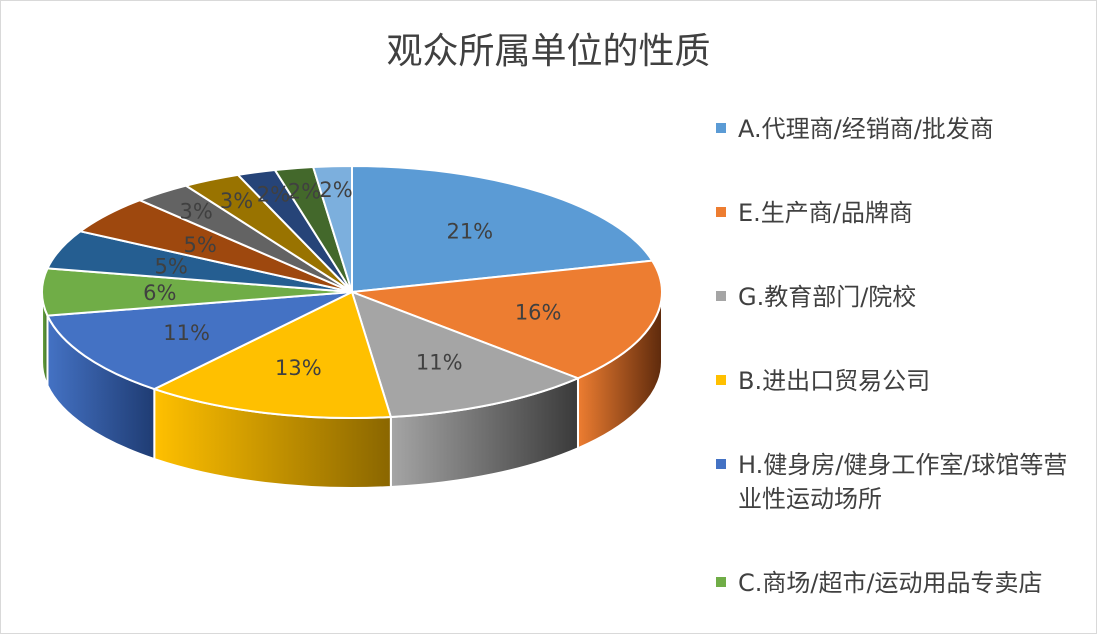 Image resolution: width=1097 pixels, height=634 pixels. What do you see at coordinates (469, 231) in the screenshot?
I see `data-label: 21%` at bounding box center [469, 231].